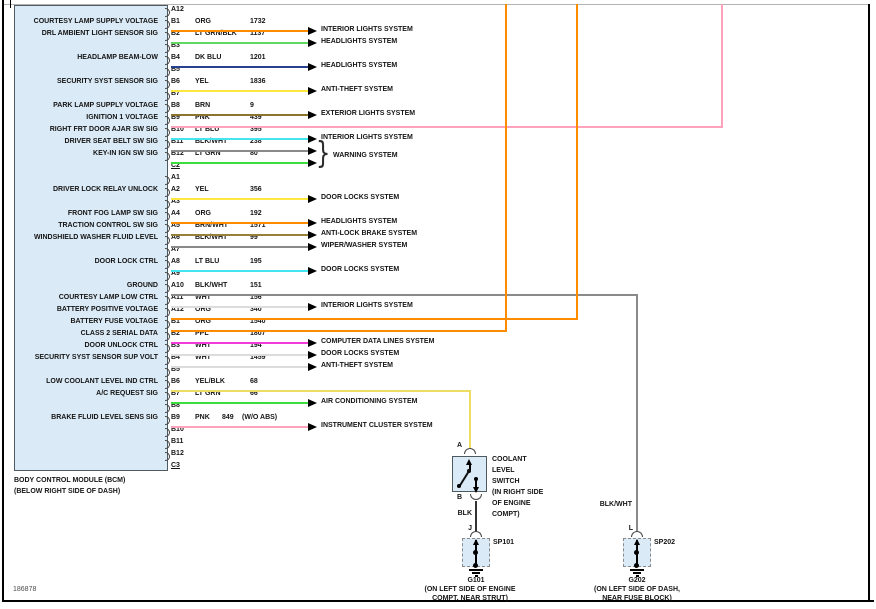 This screenshot has height=609, width=876. I want to click on pin-label: A7, so click(175, 249).